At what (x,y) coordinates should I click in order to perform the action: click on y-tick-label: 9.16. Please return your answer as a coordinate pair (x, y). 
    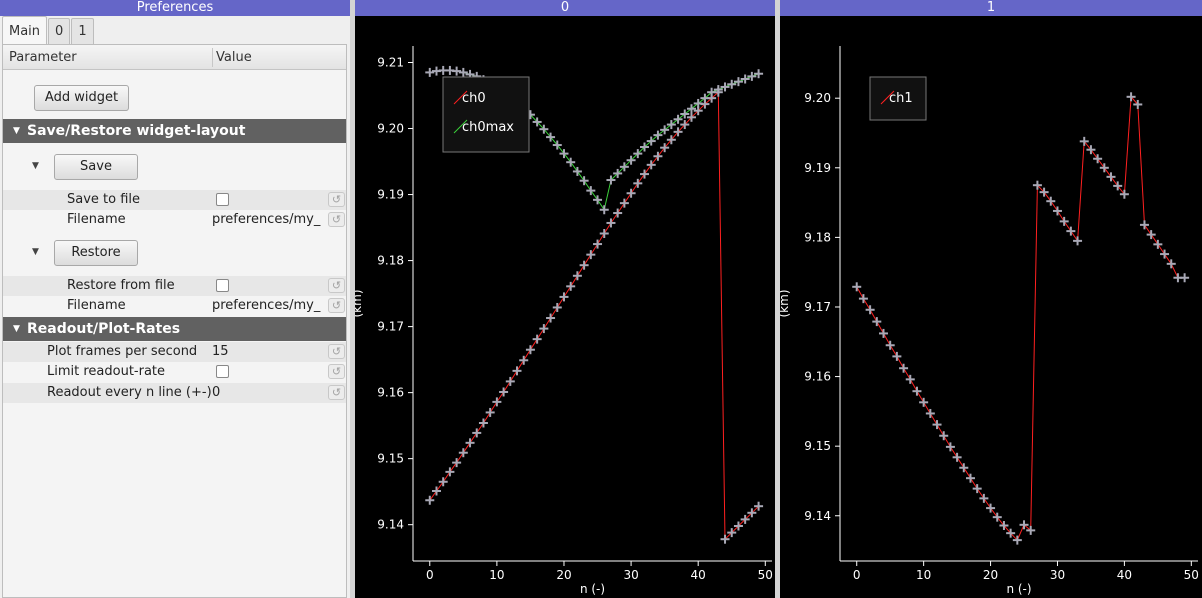
    Looking at the image, I should click on (817, 377).